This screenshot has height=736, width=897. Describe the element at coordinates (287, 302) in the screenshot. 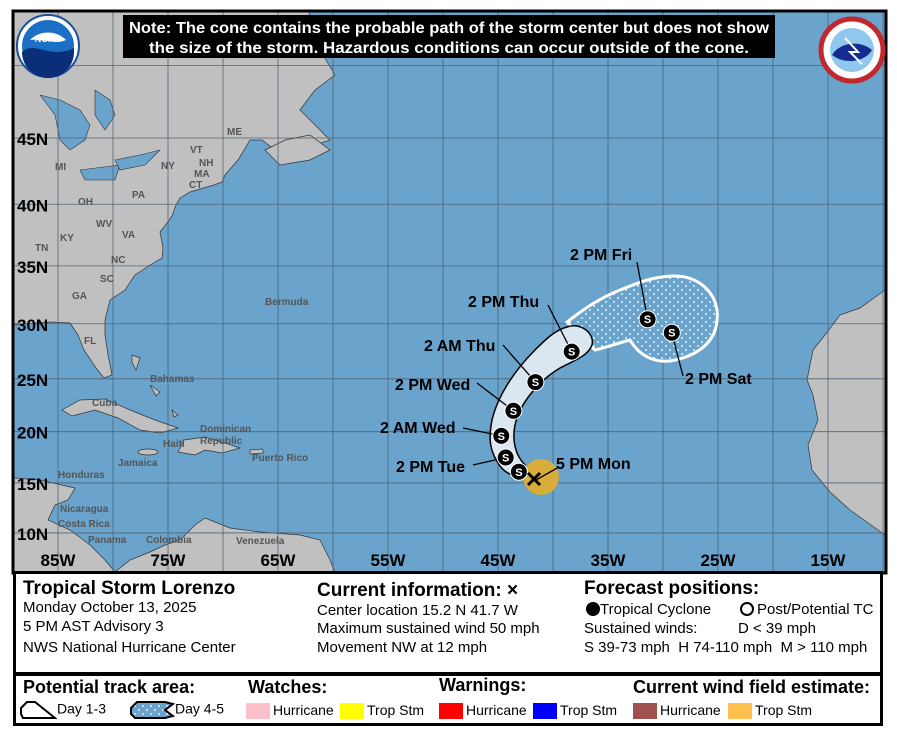

I see `place-label: Bermuda` at that location.